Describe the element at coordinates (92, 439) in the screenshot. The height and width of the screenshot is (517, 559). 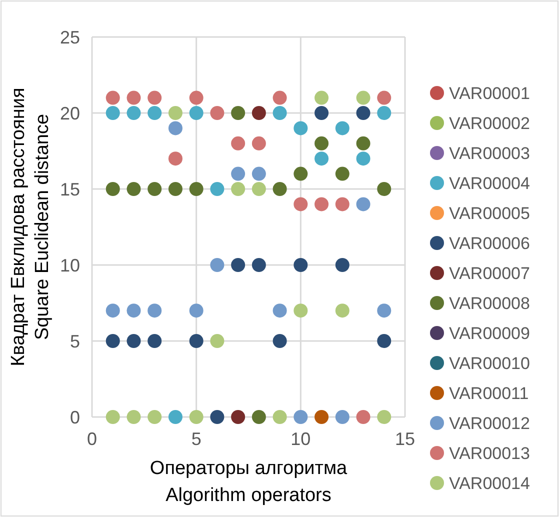
I see `x-tick-label: 0` at that location.